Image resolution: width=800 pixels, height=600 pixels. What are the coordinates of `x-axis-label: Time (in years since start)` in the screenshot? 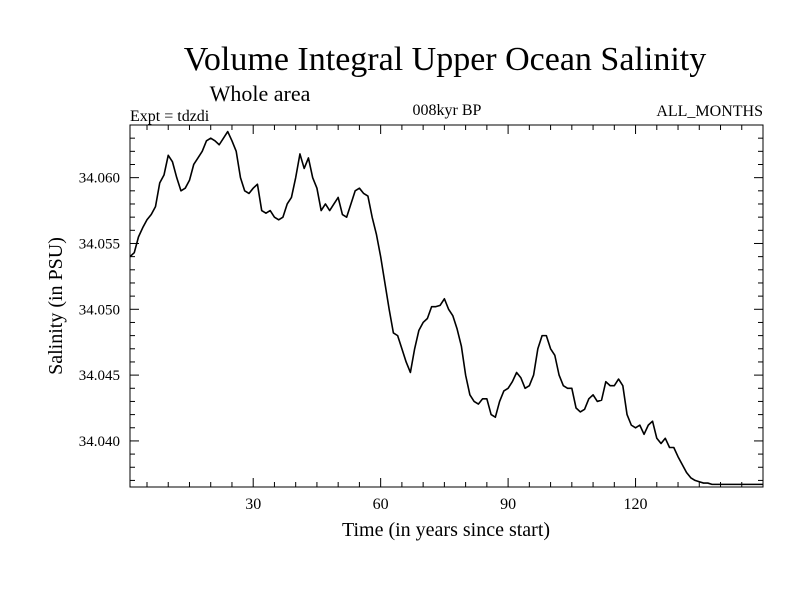 It's located at (446, 530).